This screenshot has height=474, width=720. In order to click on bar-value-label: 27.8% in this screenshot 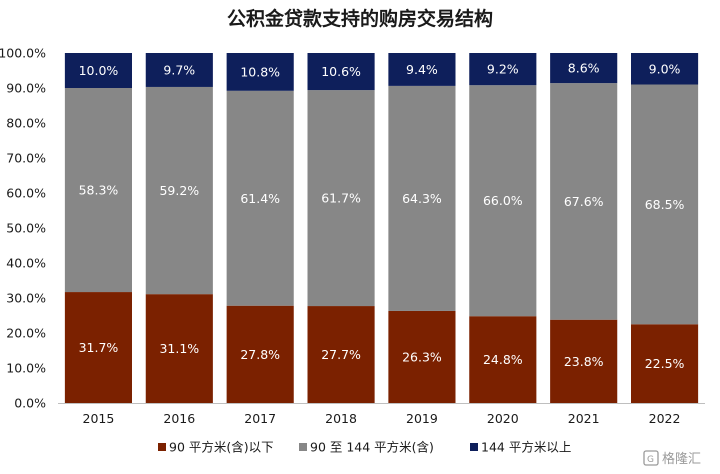, I will do `click(260, 354)`.